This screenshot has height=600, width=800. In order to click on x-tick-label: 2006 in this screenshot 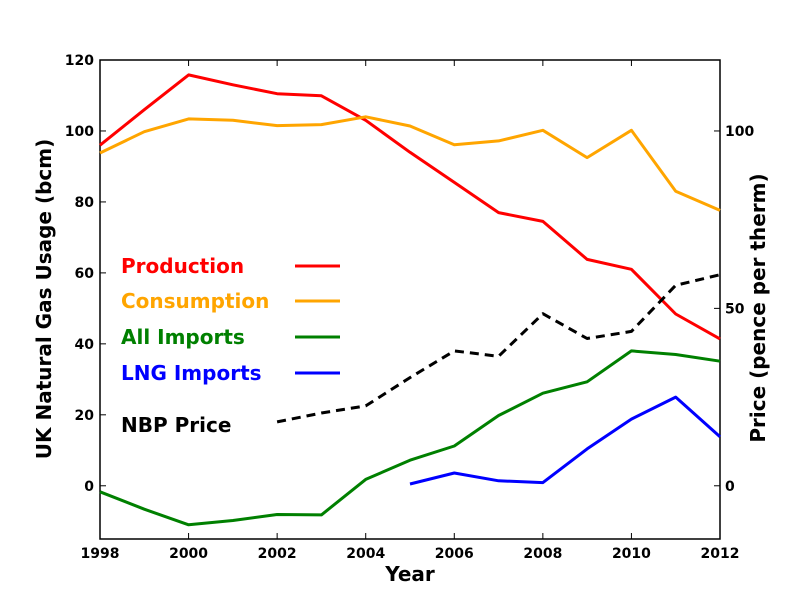, I will do `click(454, 554)`.